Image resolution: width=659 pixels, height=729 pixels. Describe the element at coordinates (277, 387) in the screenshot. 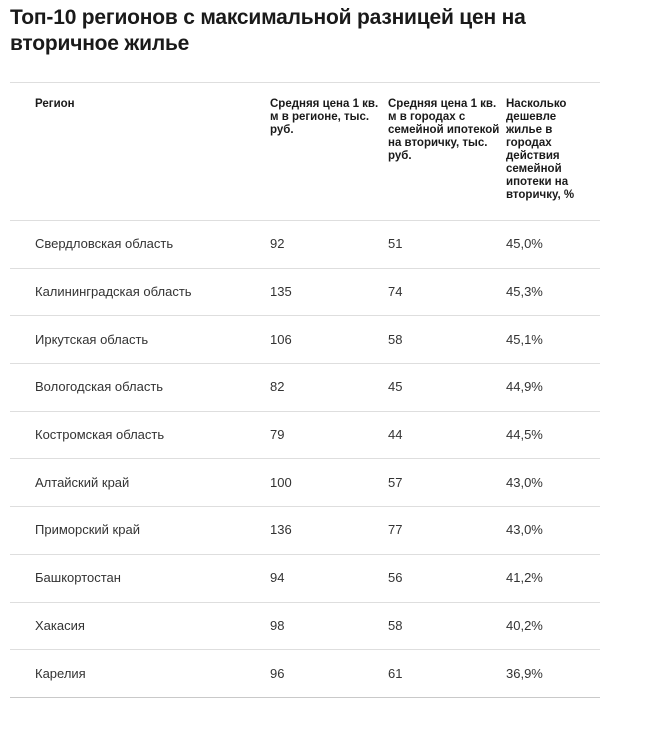

I see `cell-avg-price-region: 82` at that location.